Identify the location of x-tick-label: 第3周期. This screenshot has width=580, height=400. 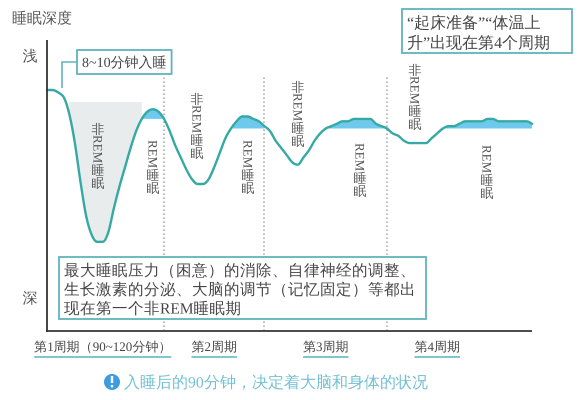
(325, 346).